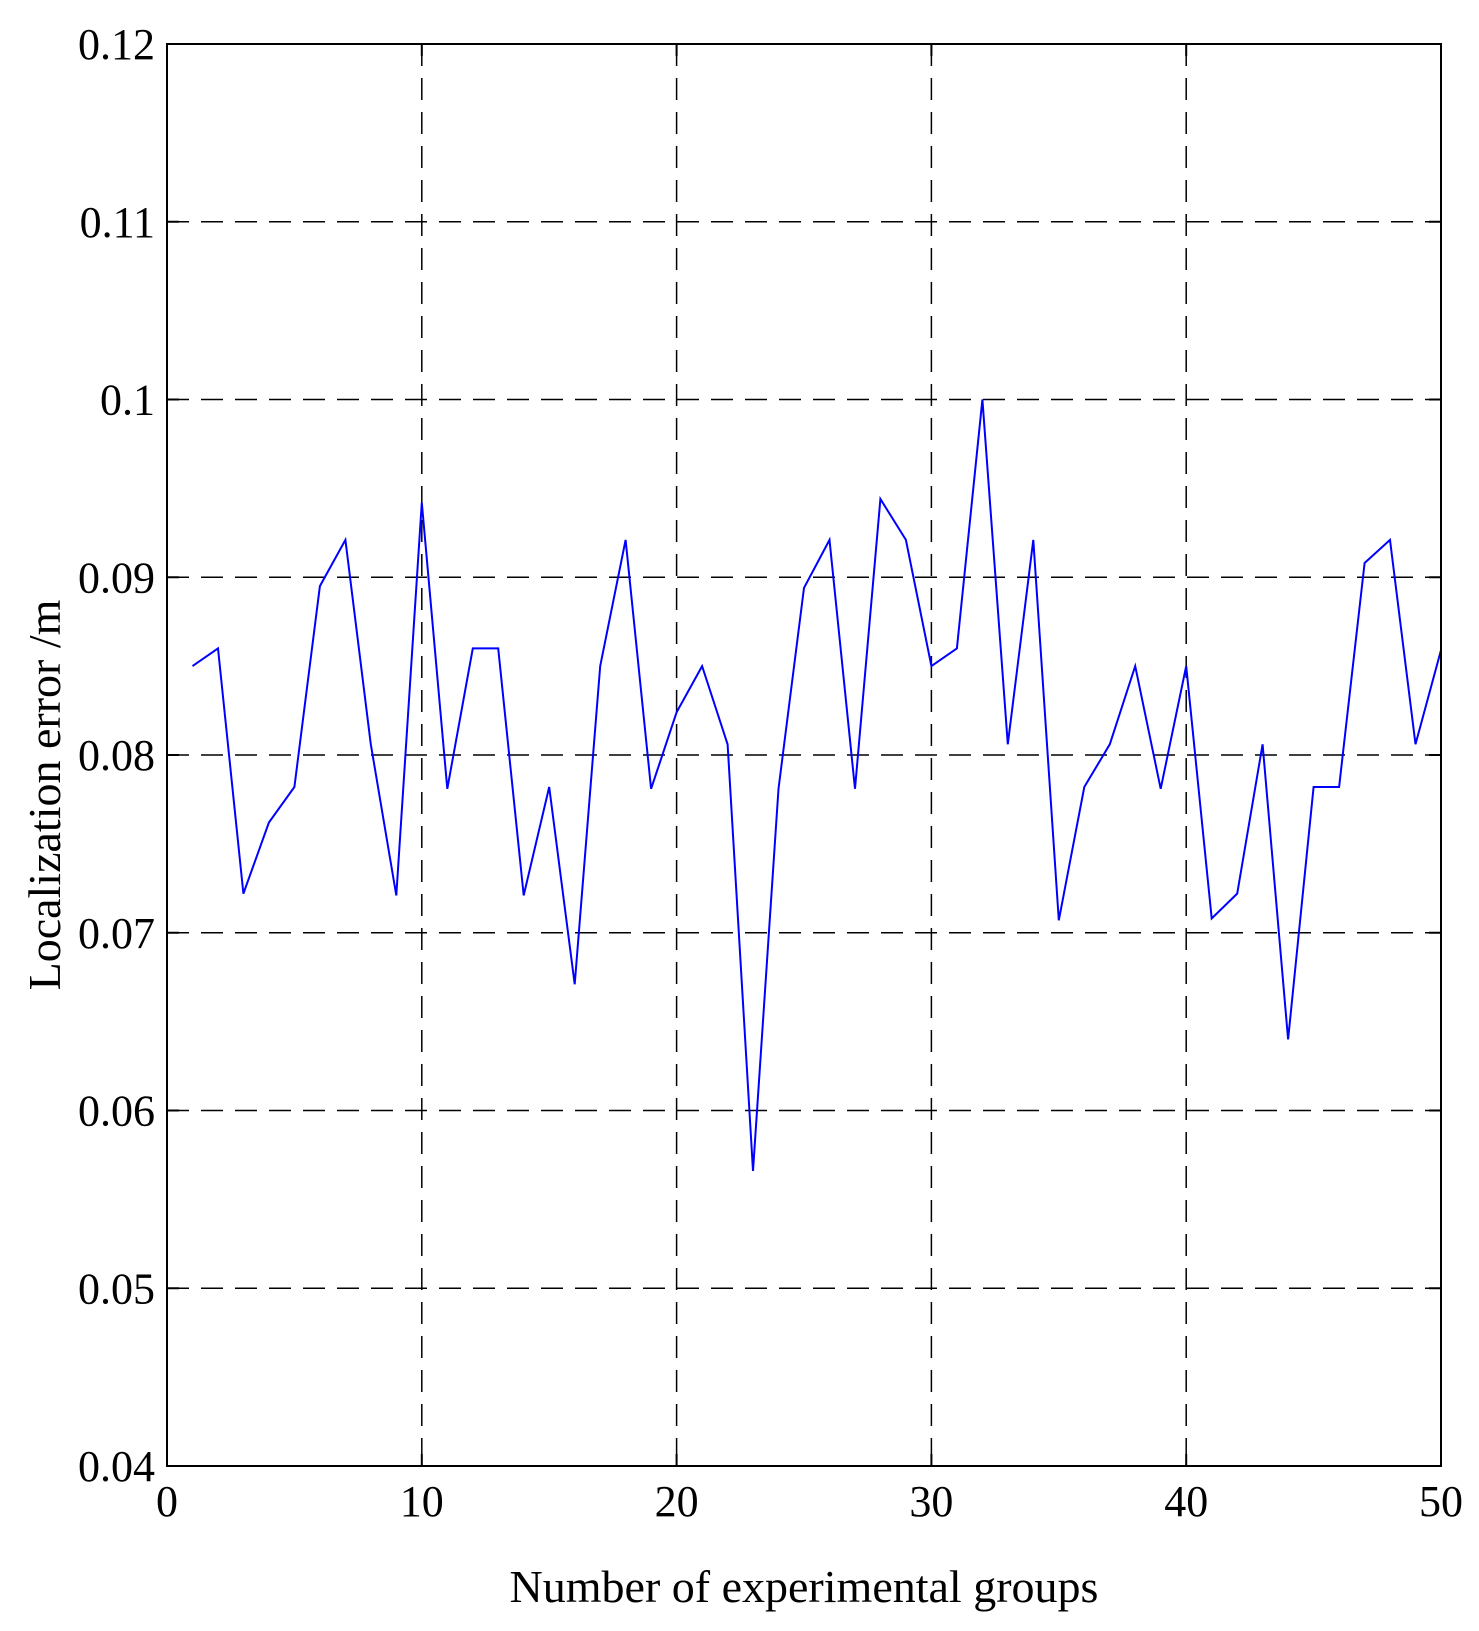 The width and height of the screenshot is (1479, 1631). Describe the element at coordinates (804, 1586) in the screenshot. I see `x-axis-label: Number of experimental groups` at that location.